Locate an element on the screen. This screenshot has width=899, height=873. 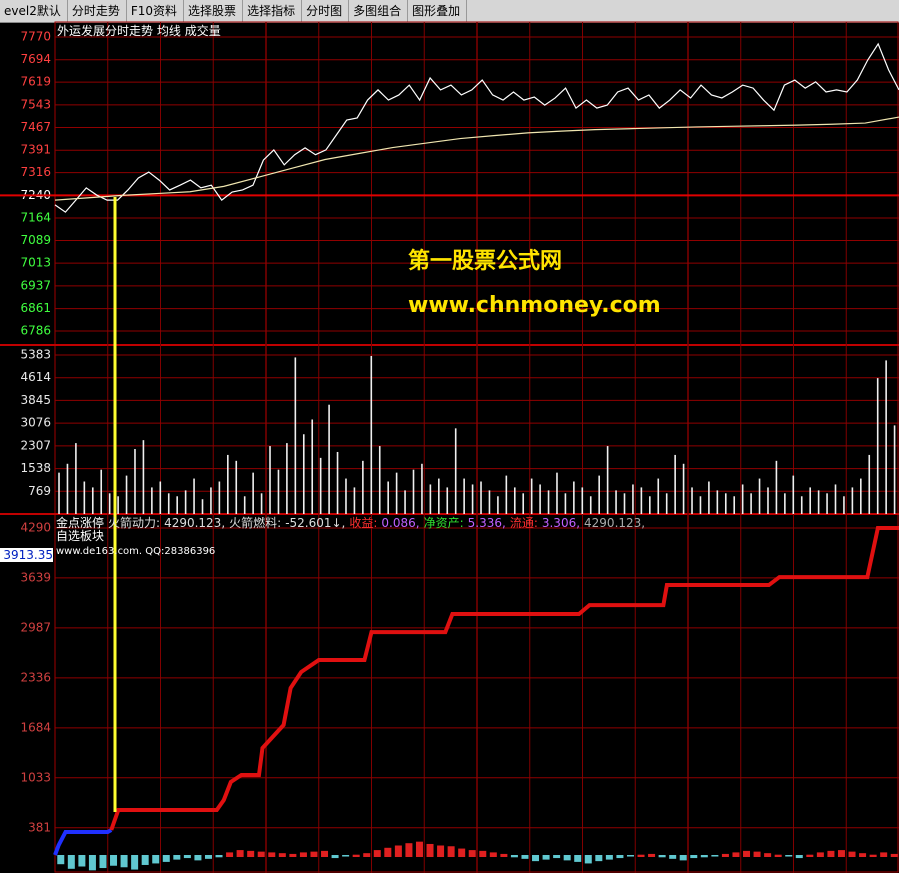
y-tick-label: 7013 is located at coordinates (35, 263).